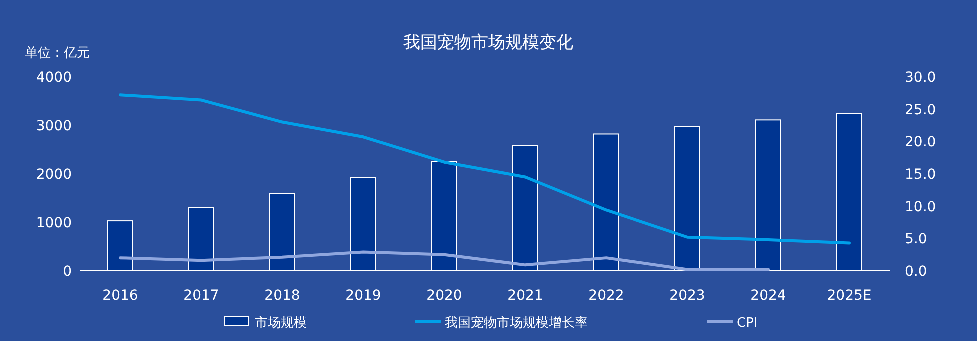 The image size is (977, 341). Describe the element at coordinates (747, 323) in the screenshot. I see `legend-label: CPI` at that location.